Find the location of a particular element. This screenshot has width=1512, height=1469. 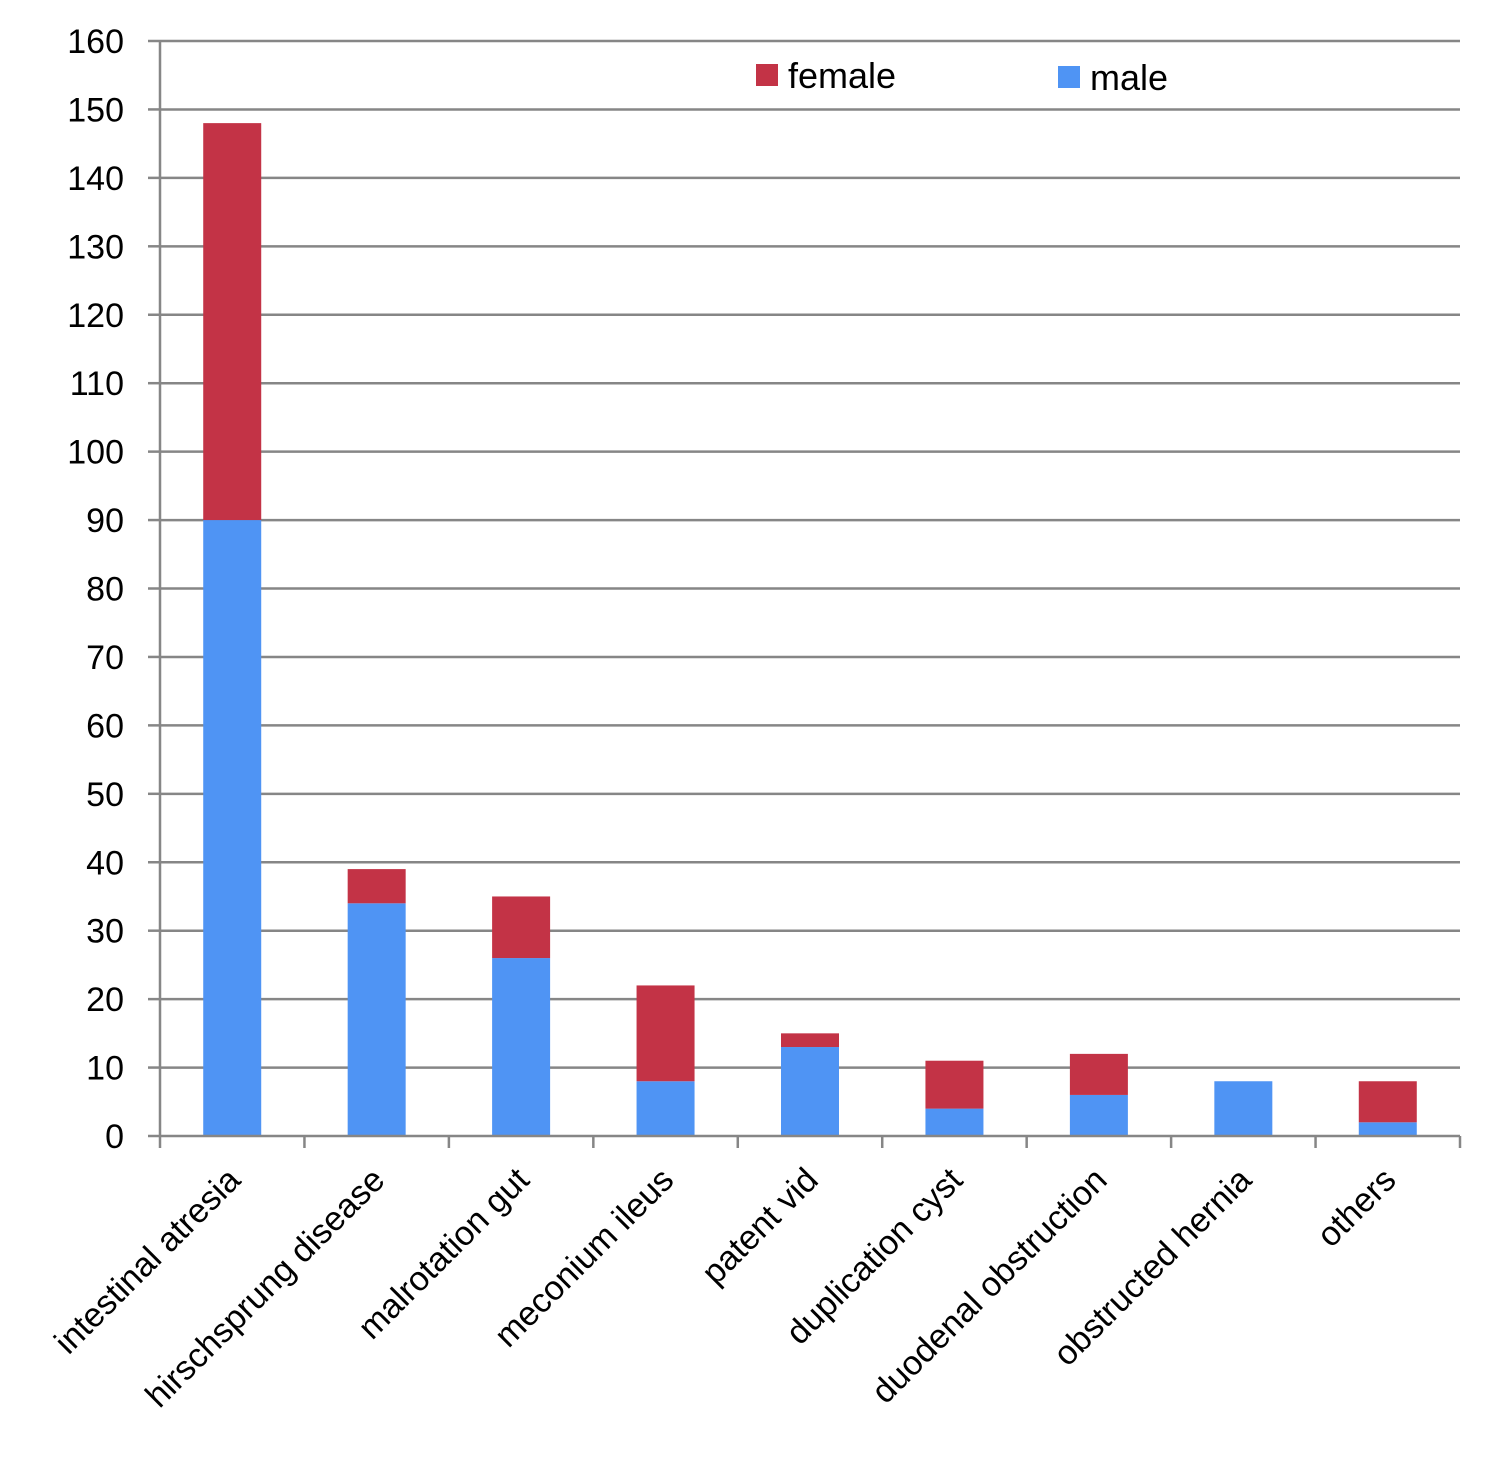

y-tick-label: 160 is located at coordinates (95, 42).